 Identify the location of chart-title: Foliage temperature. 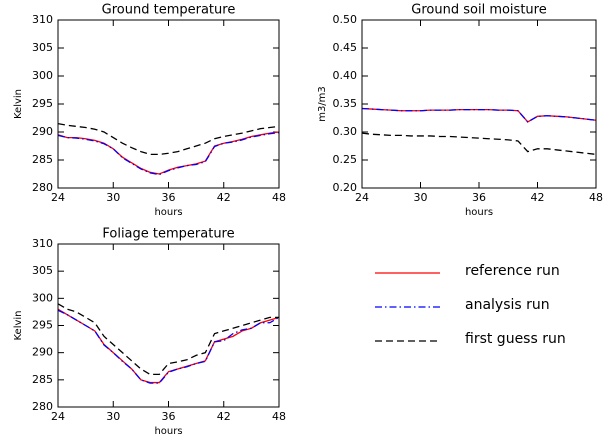
(168, 234).